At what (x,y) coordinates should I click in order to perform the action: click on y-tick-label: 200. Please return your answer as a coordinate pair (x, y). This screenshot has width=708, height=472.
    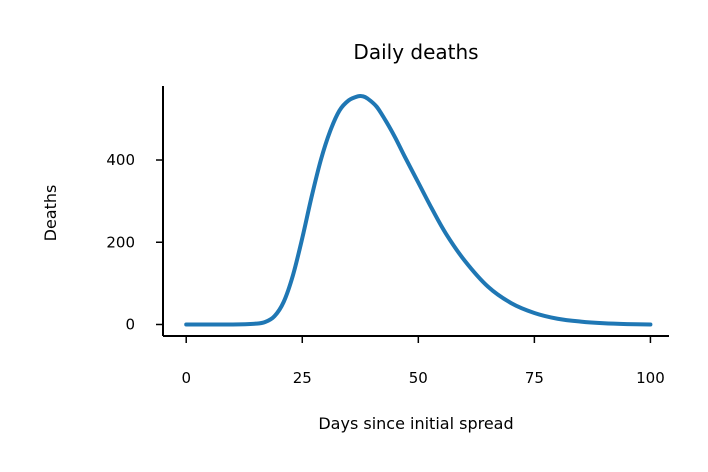
    Looking at the image, I should click on (120, 242).